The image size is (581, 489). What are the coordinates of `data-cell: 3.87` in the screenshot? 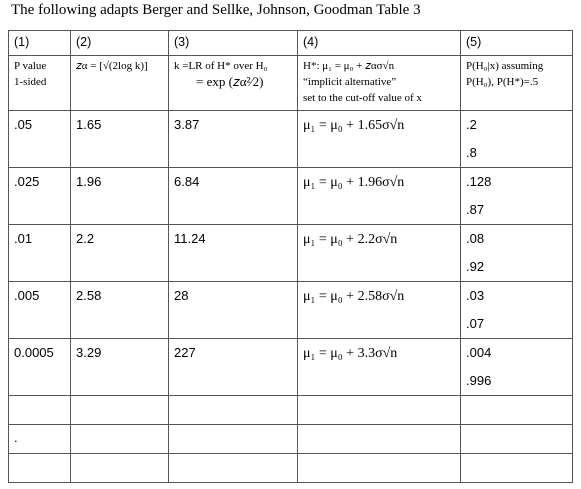 It's located at (233, 139).